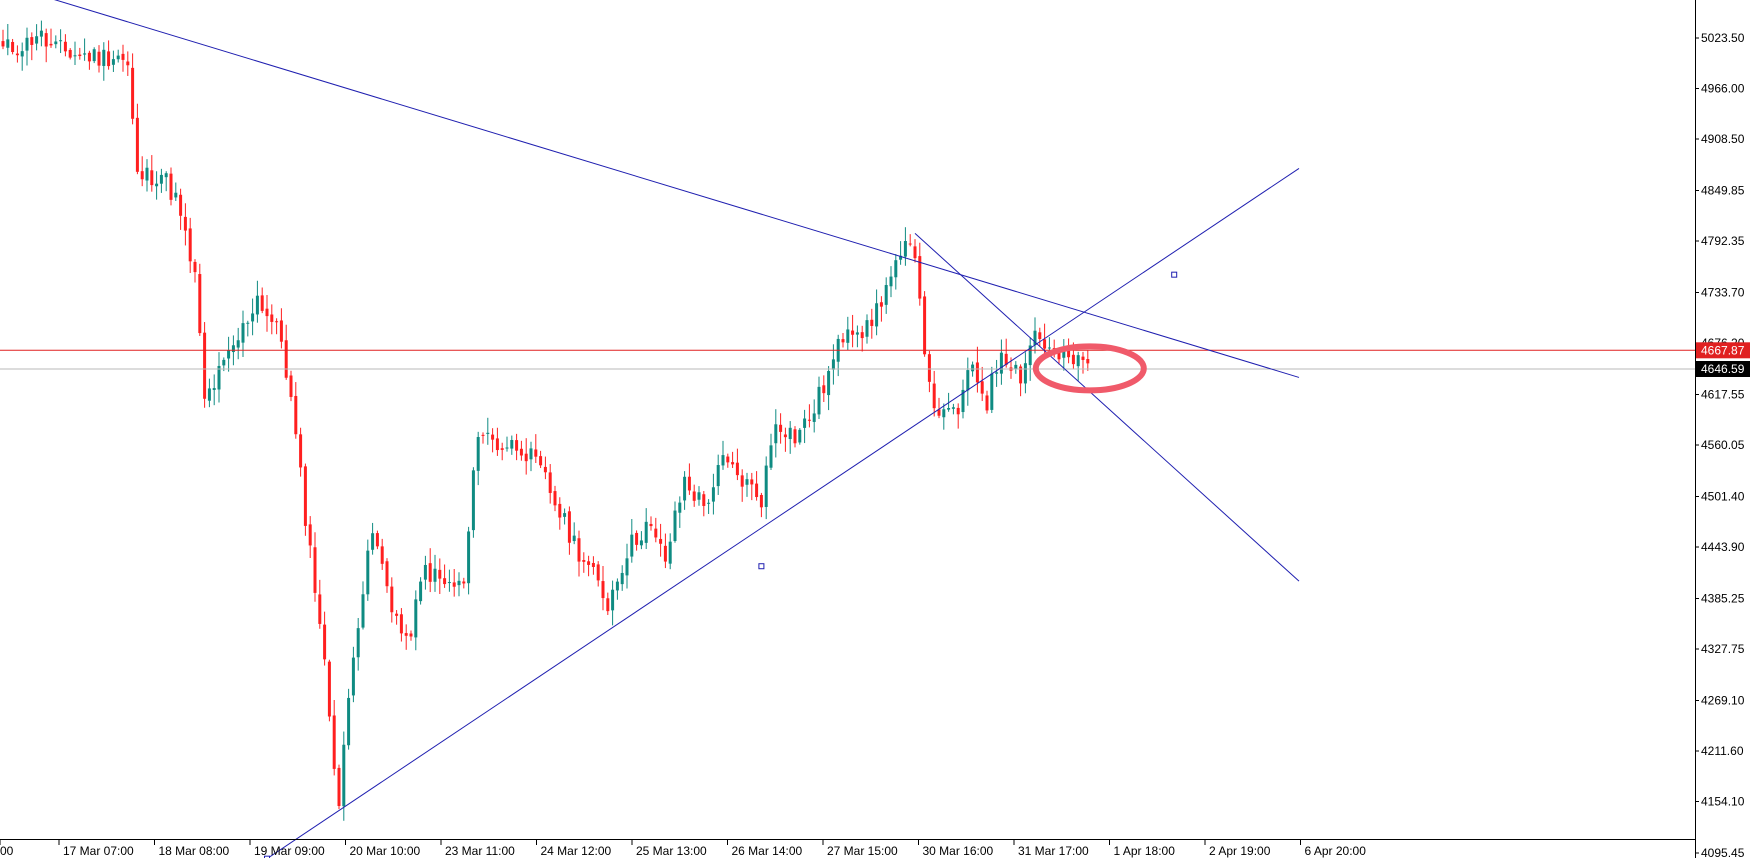  Describe the element at coordinates (1723, 88) in the screenshot. I see `y-tick-label: 4966.00` at that location.